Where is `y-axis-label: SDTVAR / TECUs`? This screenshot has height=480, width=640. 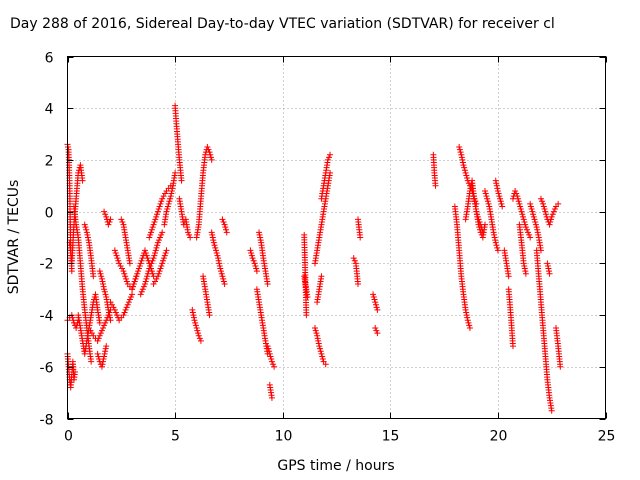
y-axis-label: SDTVAR / TECUs is located at coordinates (14, 237).